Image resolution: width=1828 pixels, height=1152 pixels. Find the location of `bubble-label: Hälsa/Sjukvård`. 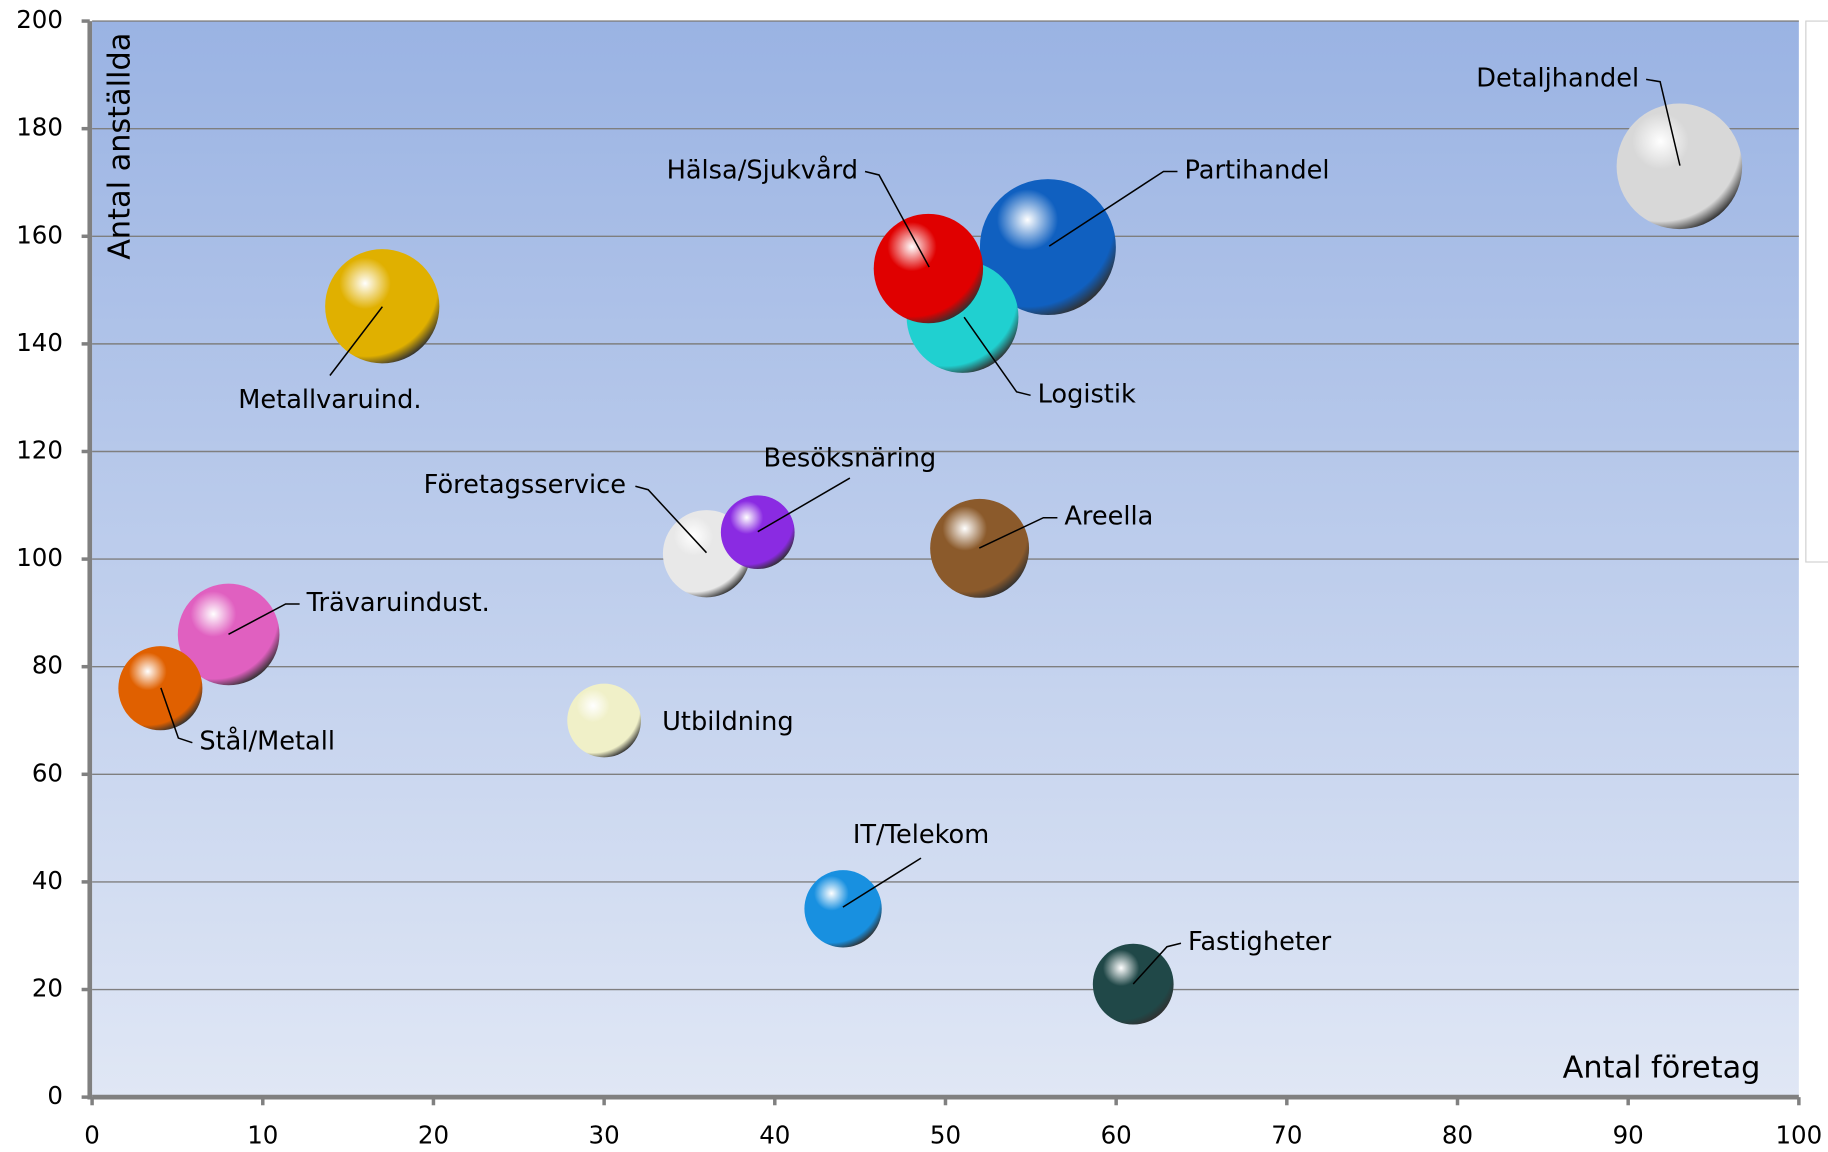

bubble-label: Hälsa/Sjukvård is located at coordinates (762, 170).